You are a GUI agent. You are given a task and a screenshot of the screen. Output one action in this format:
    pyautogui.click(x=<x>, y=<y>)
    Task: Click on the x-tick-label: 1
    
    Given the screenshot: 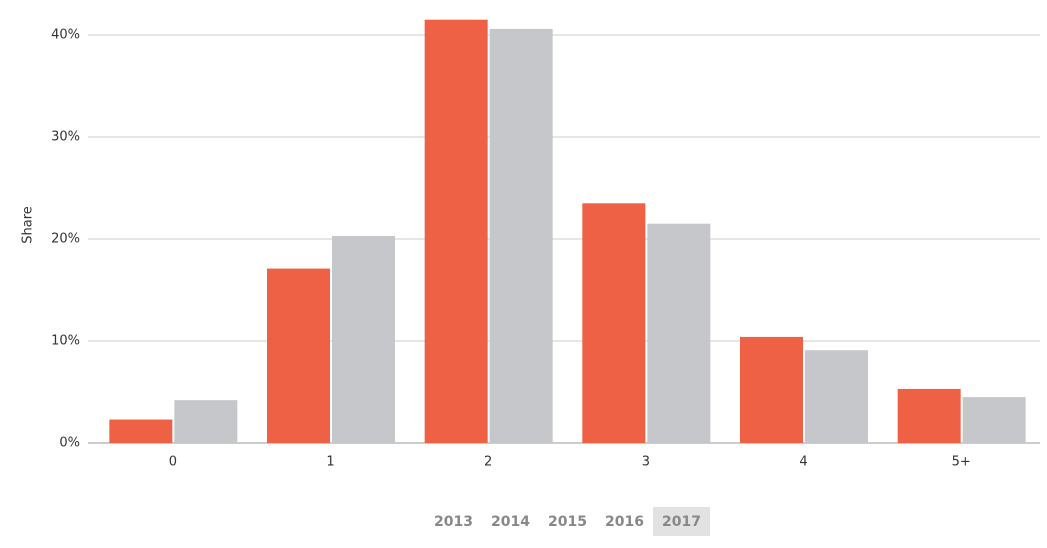 What is the action you would take?
    pyautogui.click(x=330, y=462)
    